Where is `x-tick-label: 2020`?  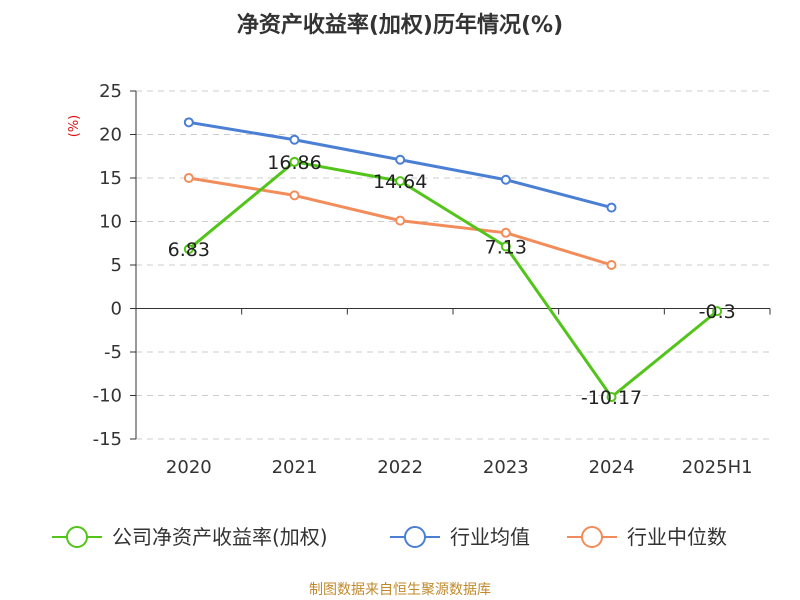
x-tick-label: 2020 is located at coordinates (189, 467).